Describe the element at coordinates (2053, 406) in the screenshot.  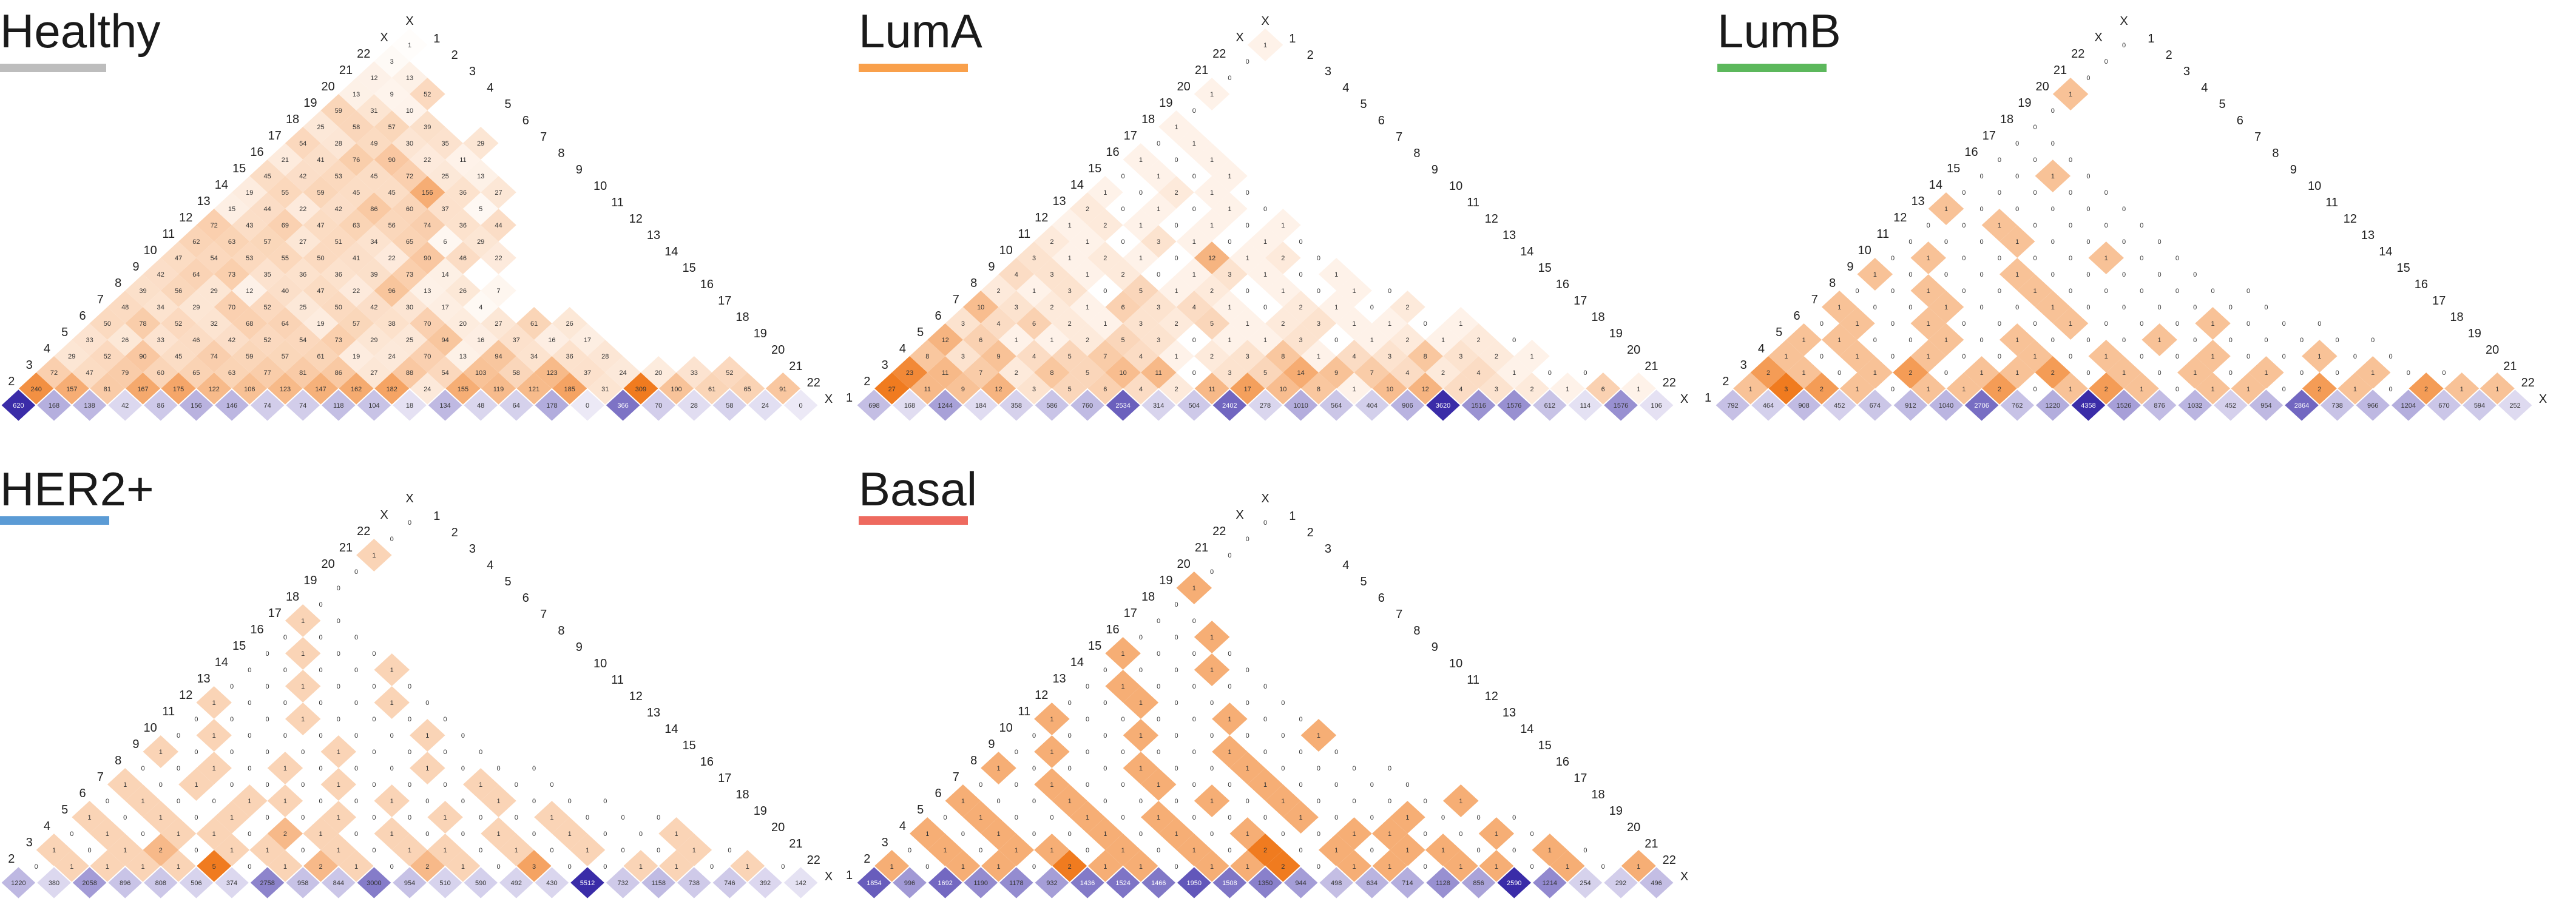
I see `diagonal-value-label: 1220` at that location.